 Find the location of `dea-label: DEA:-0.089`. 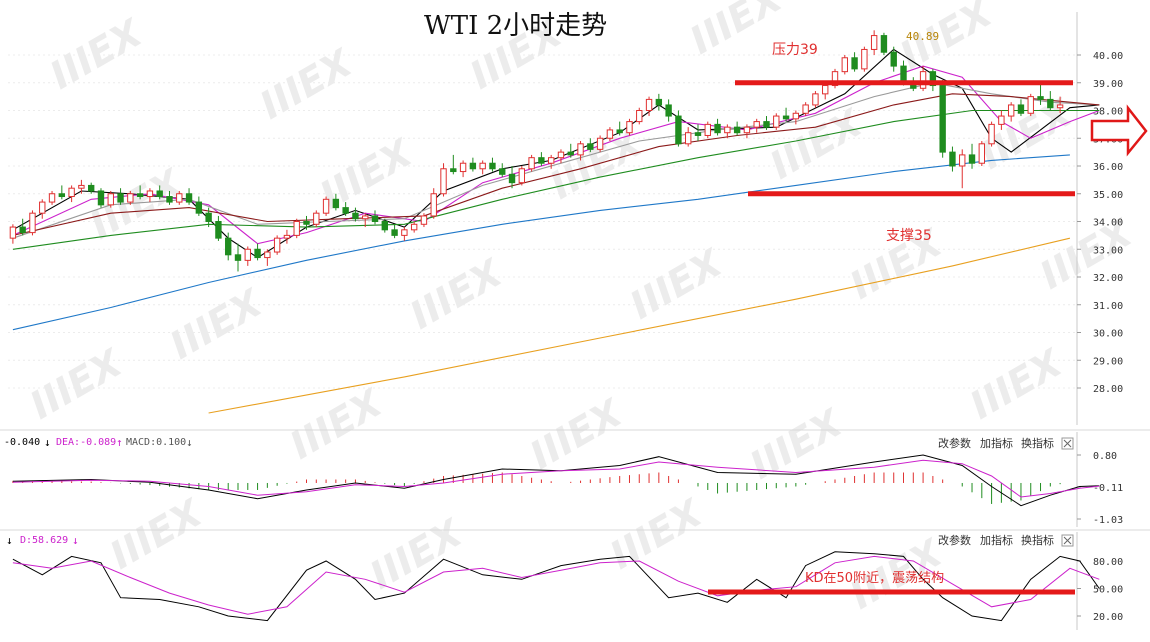

dea-label: DEA:-0.089 is located at coordinates (86, 442).